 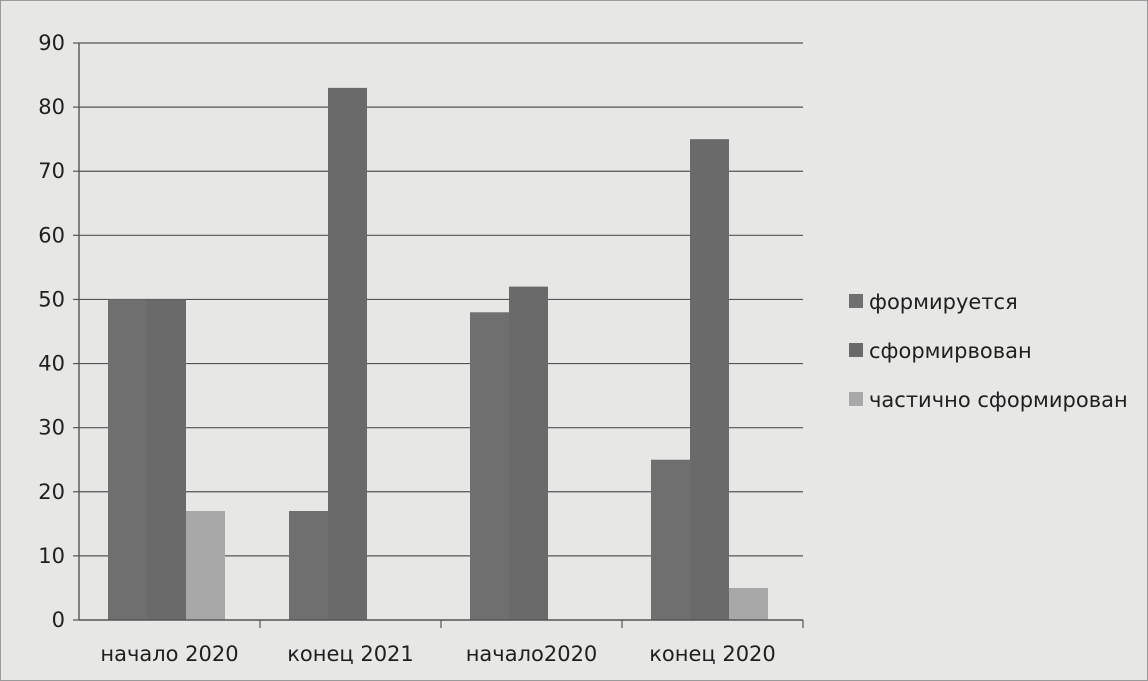 I want to click on y-tick-label: 70, so click(x=51, y=171).